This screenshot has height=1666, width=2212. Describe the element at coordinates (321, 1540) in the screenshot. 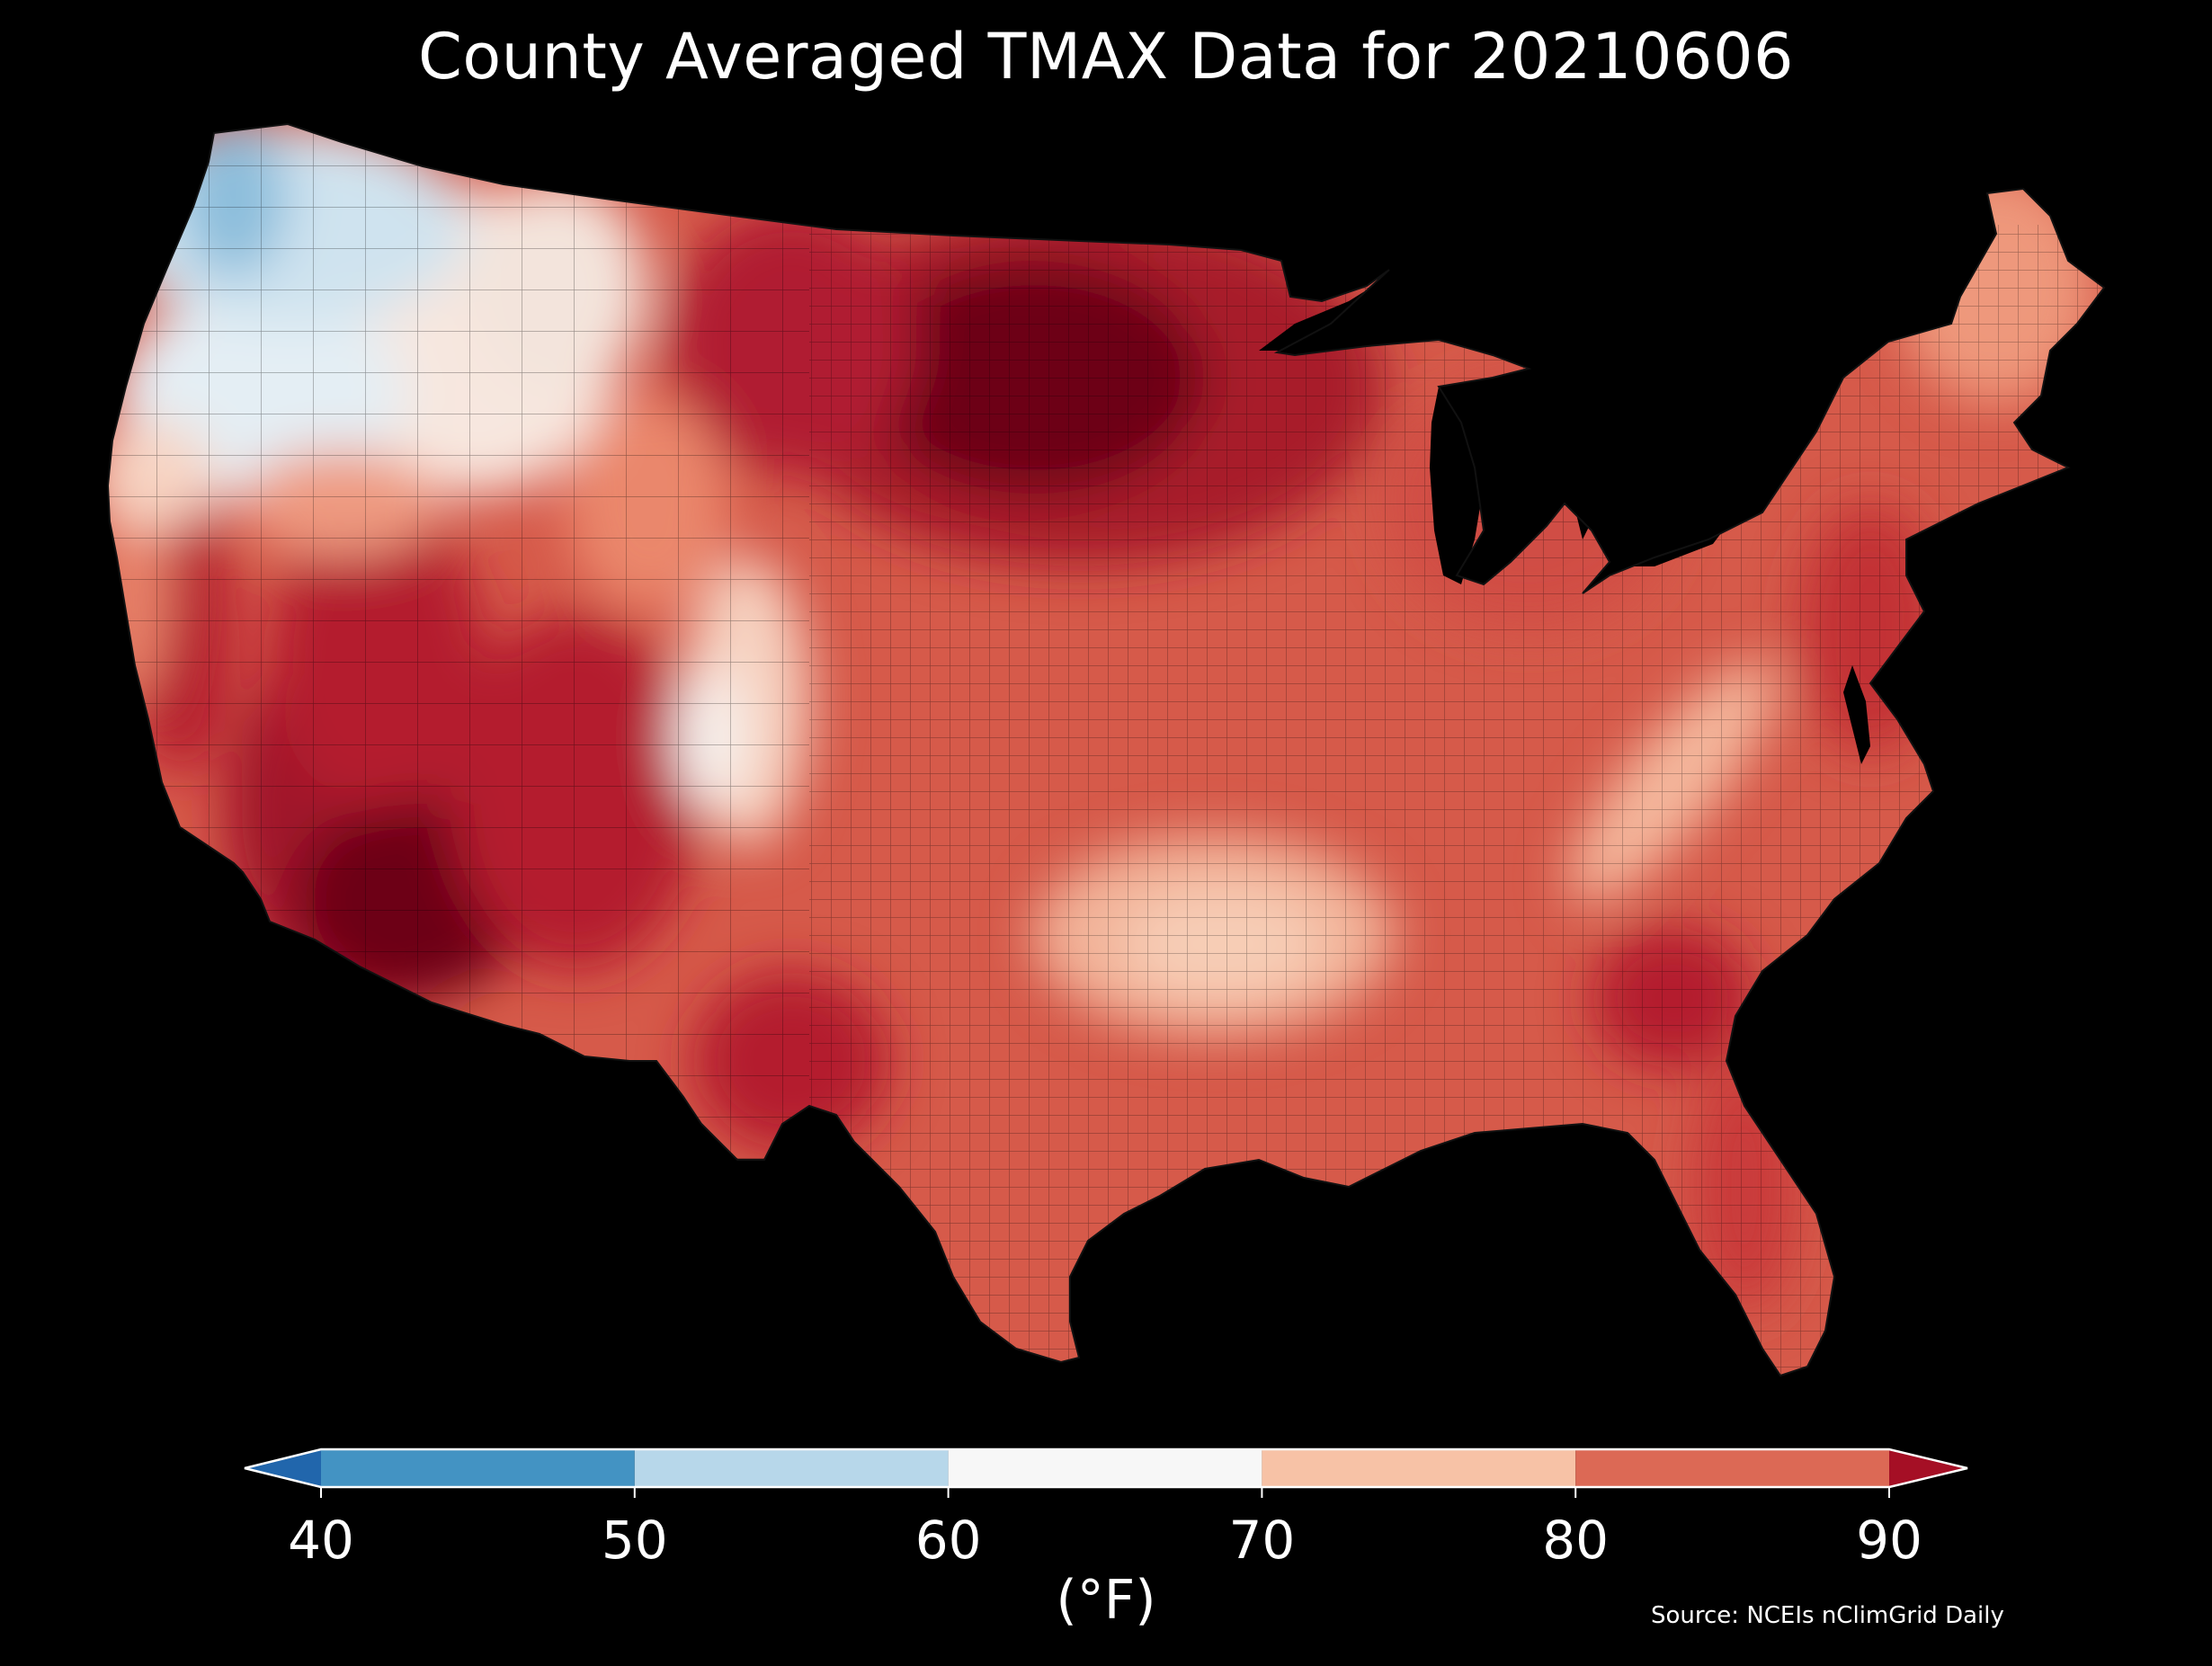

I see `colorbar-tick-label: 40` at that location.